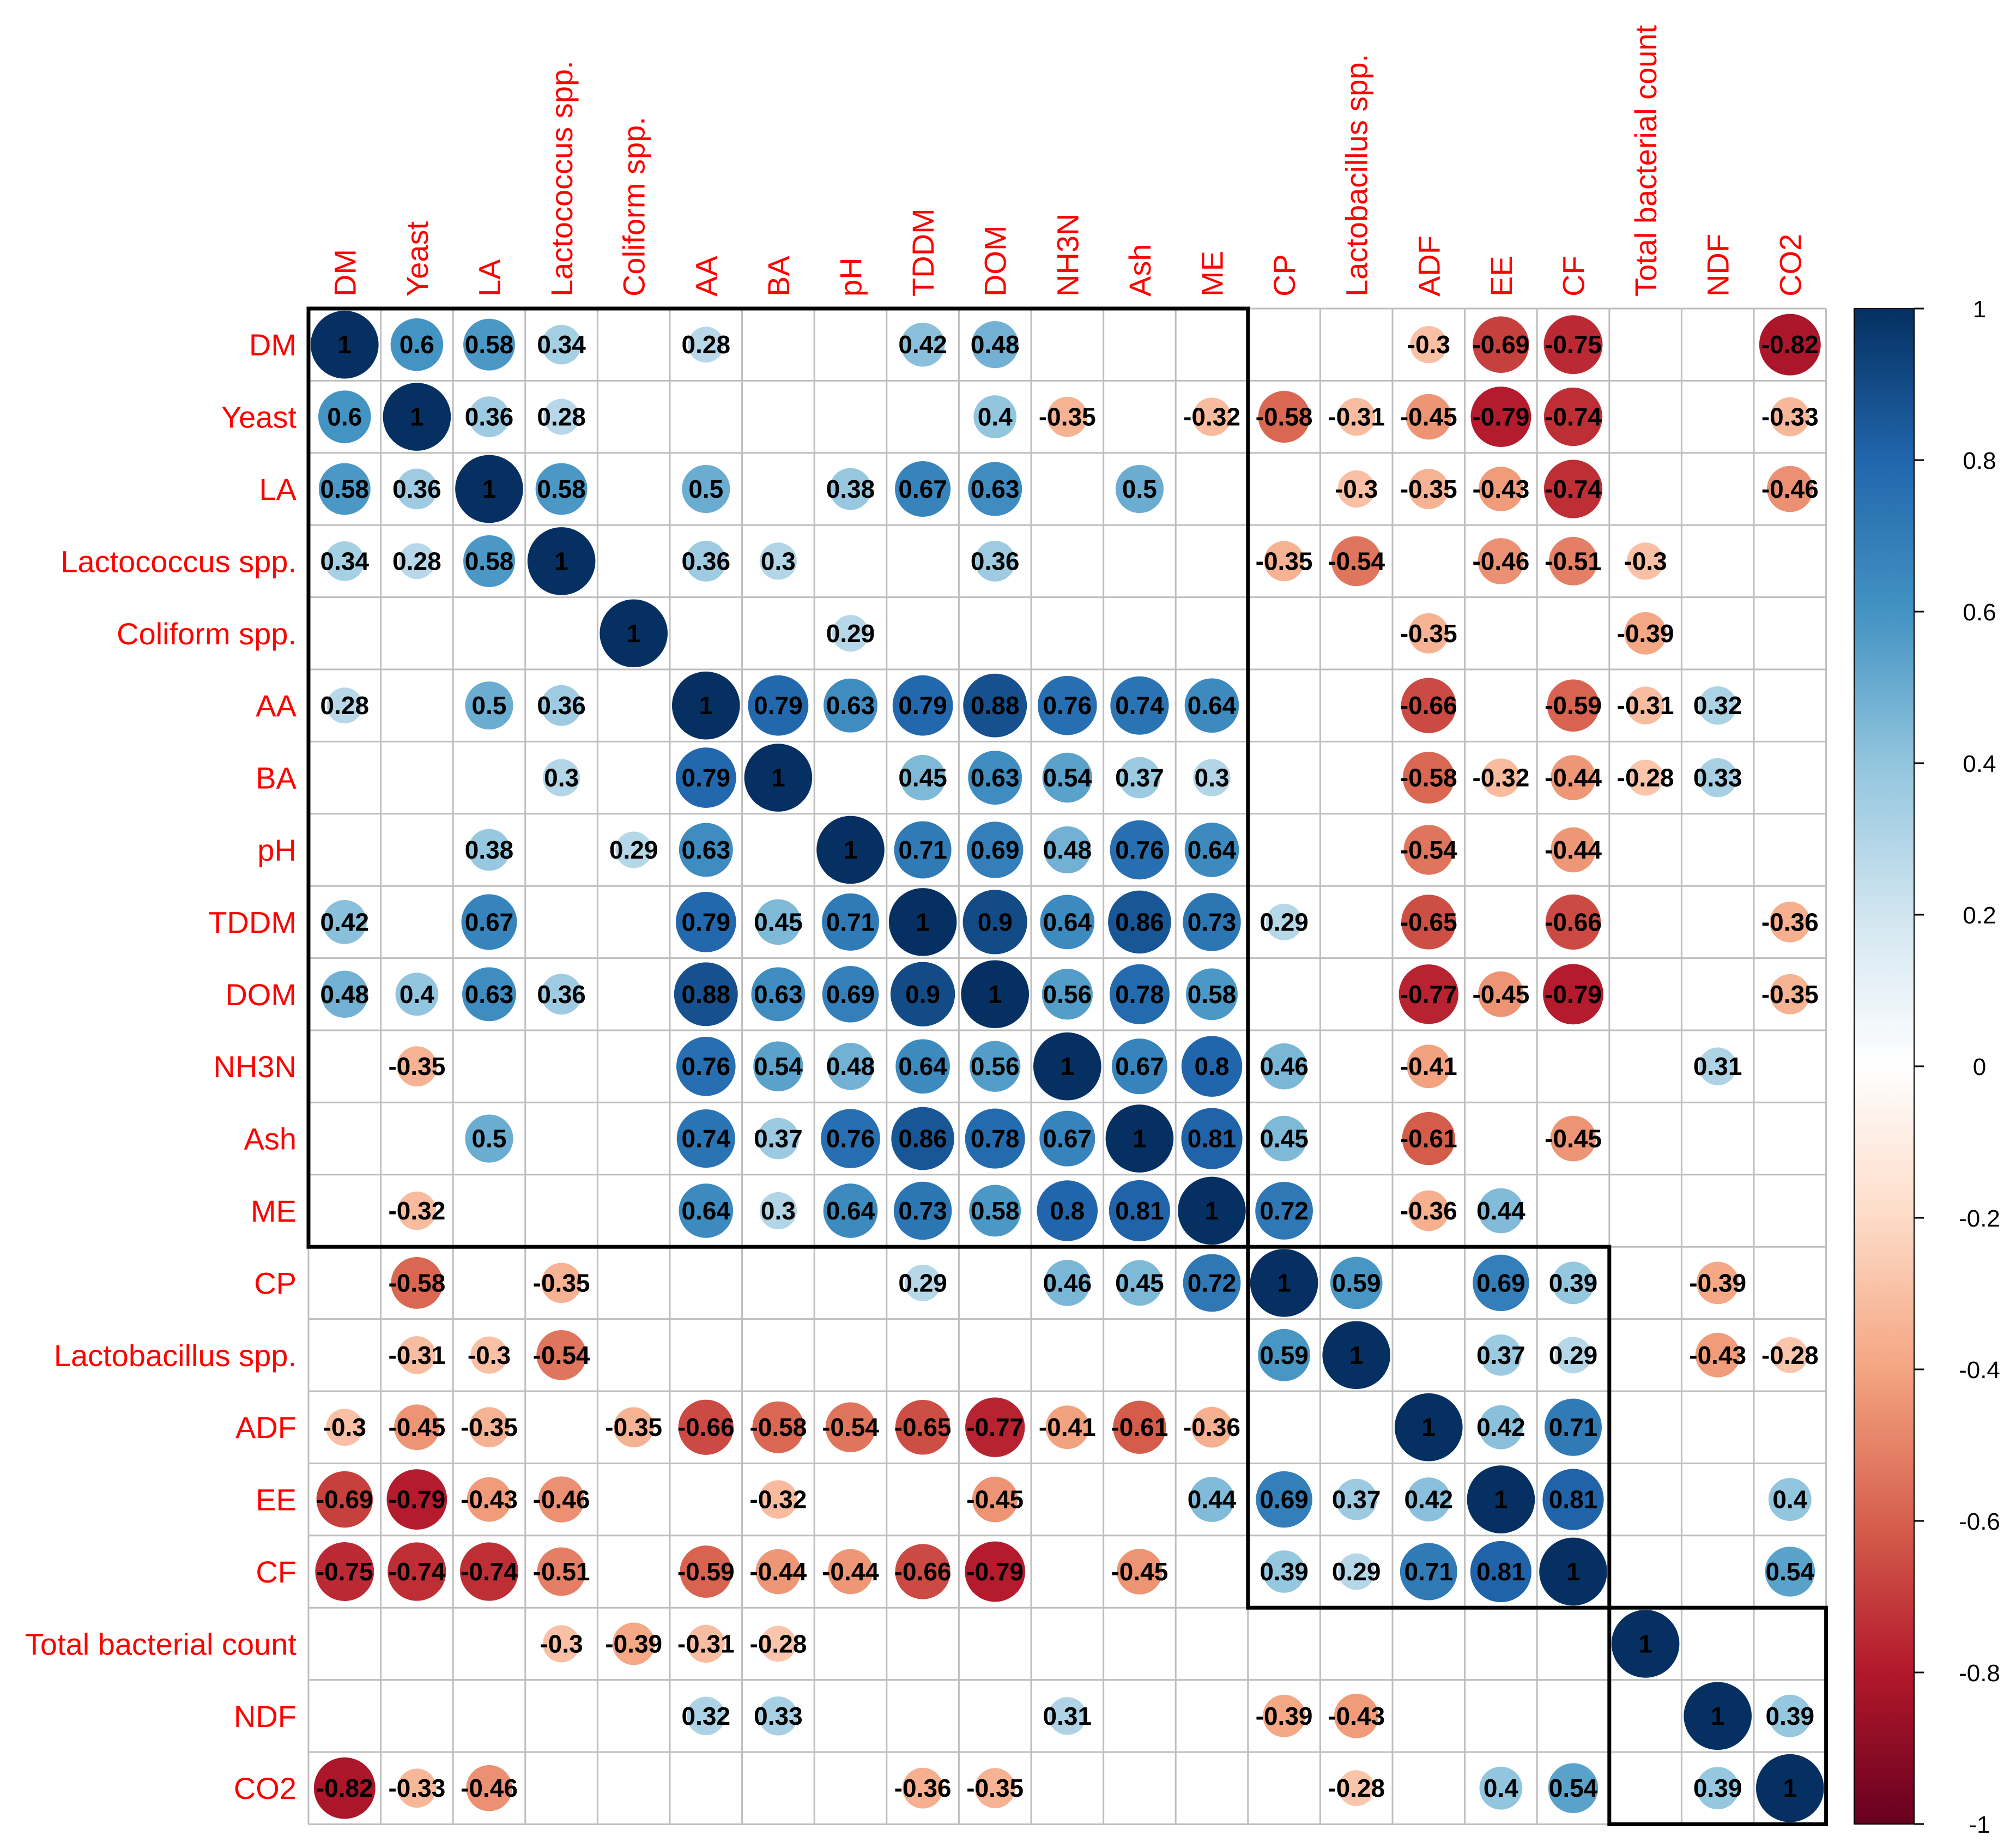 Image resolution: width=2010 pixels, height=1848 pixels. I want to click on corr-value-lactobacillus-spp-la: -0.3, so click(489, 1355).